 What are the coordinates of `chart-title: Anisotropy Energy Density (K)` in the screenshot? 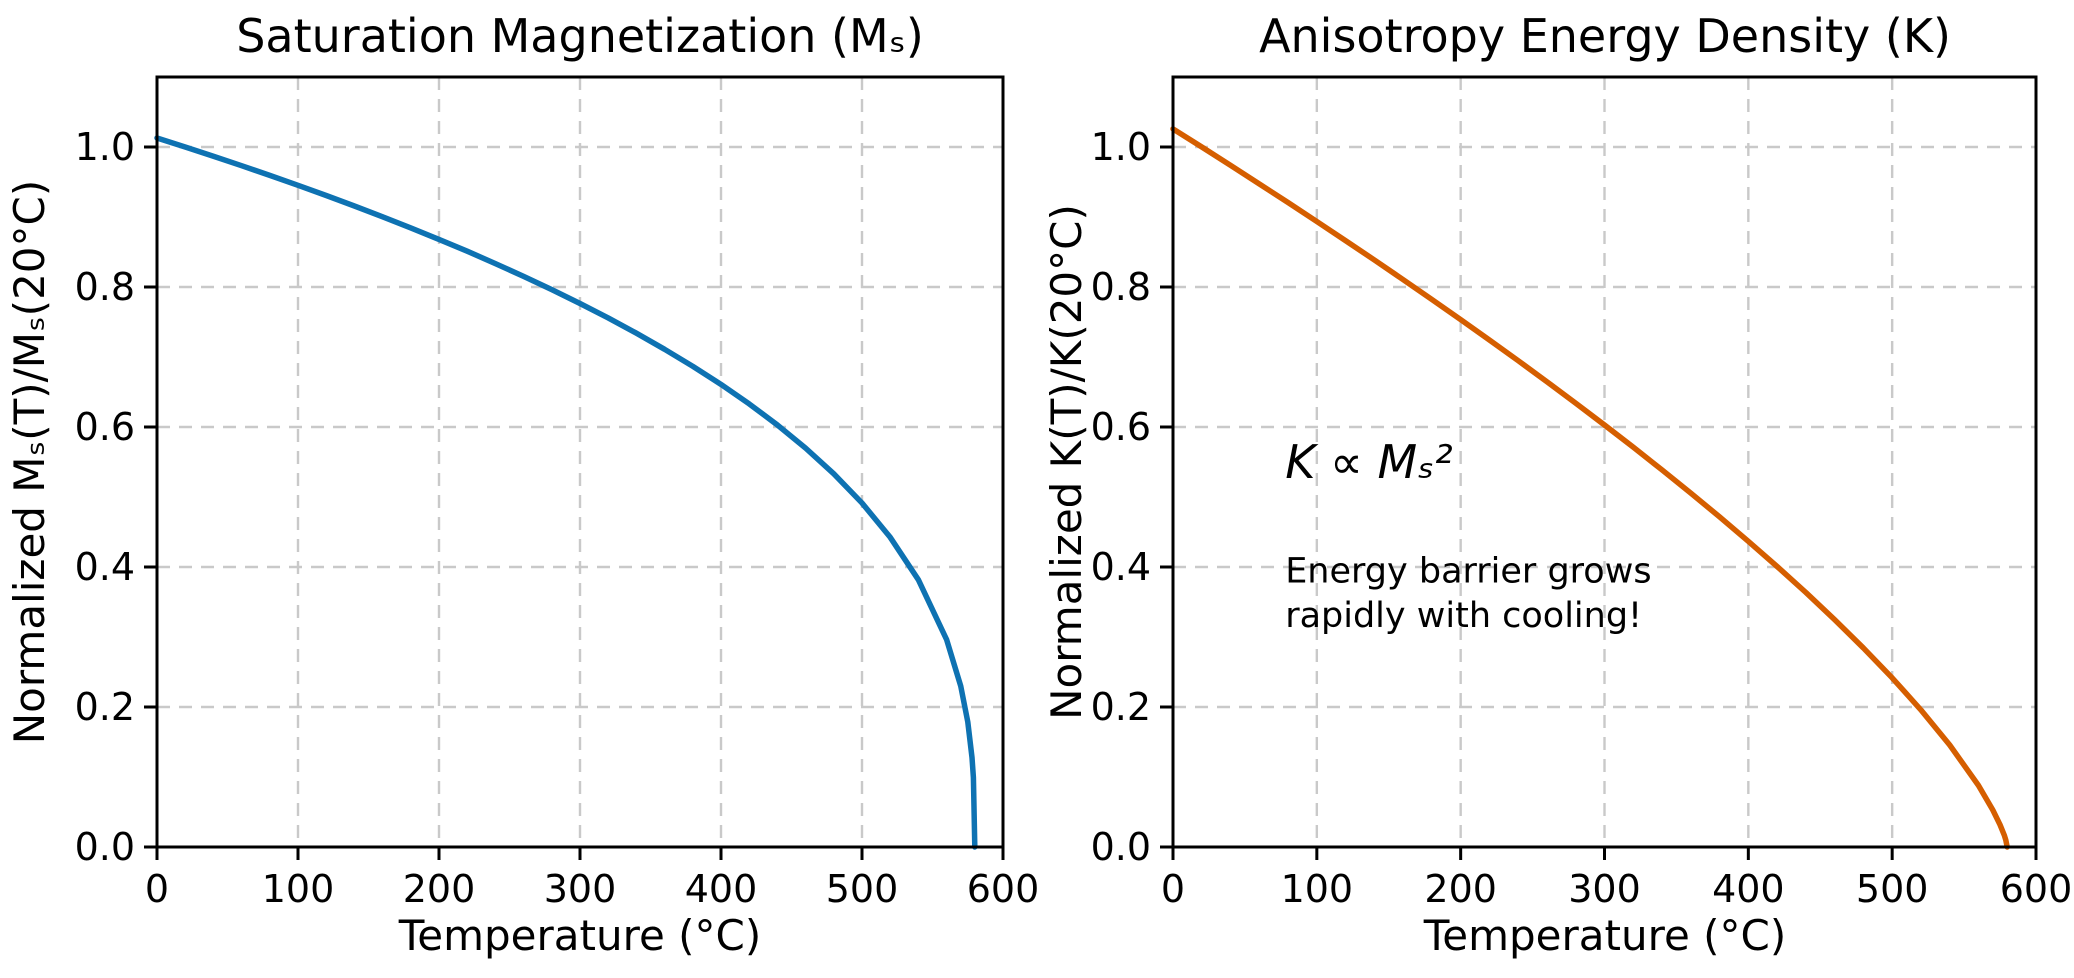 It's located at (1605, 36).